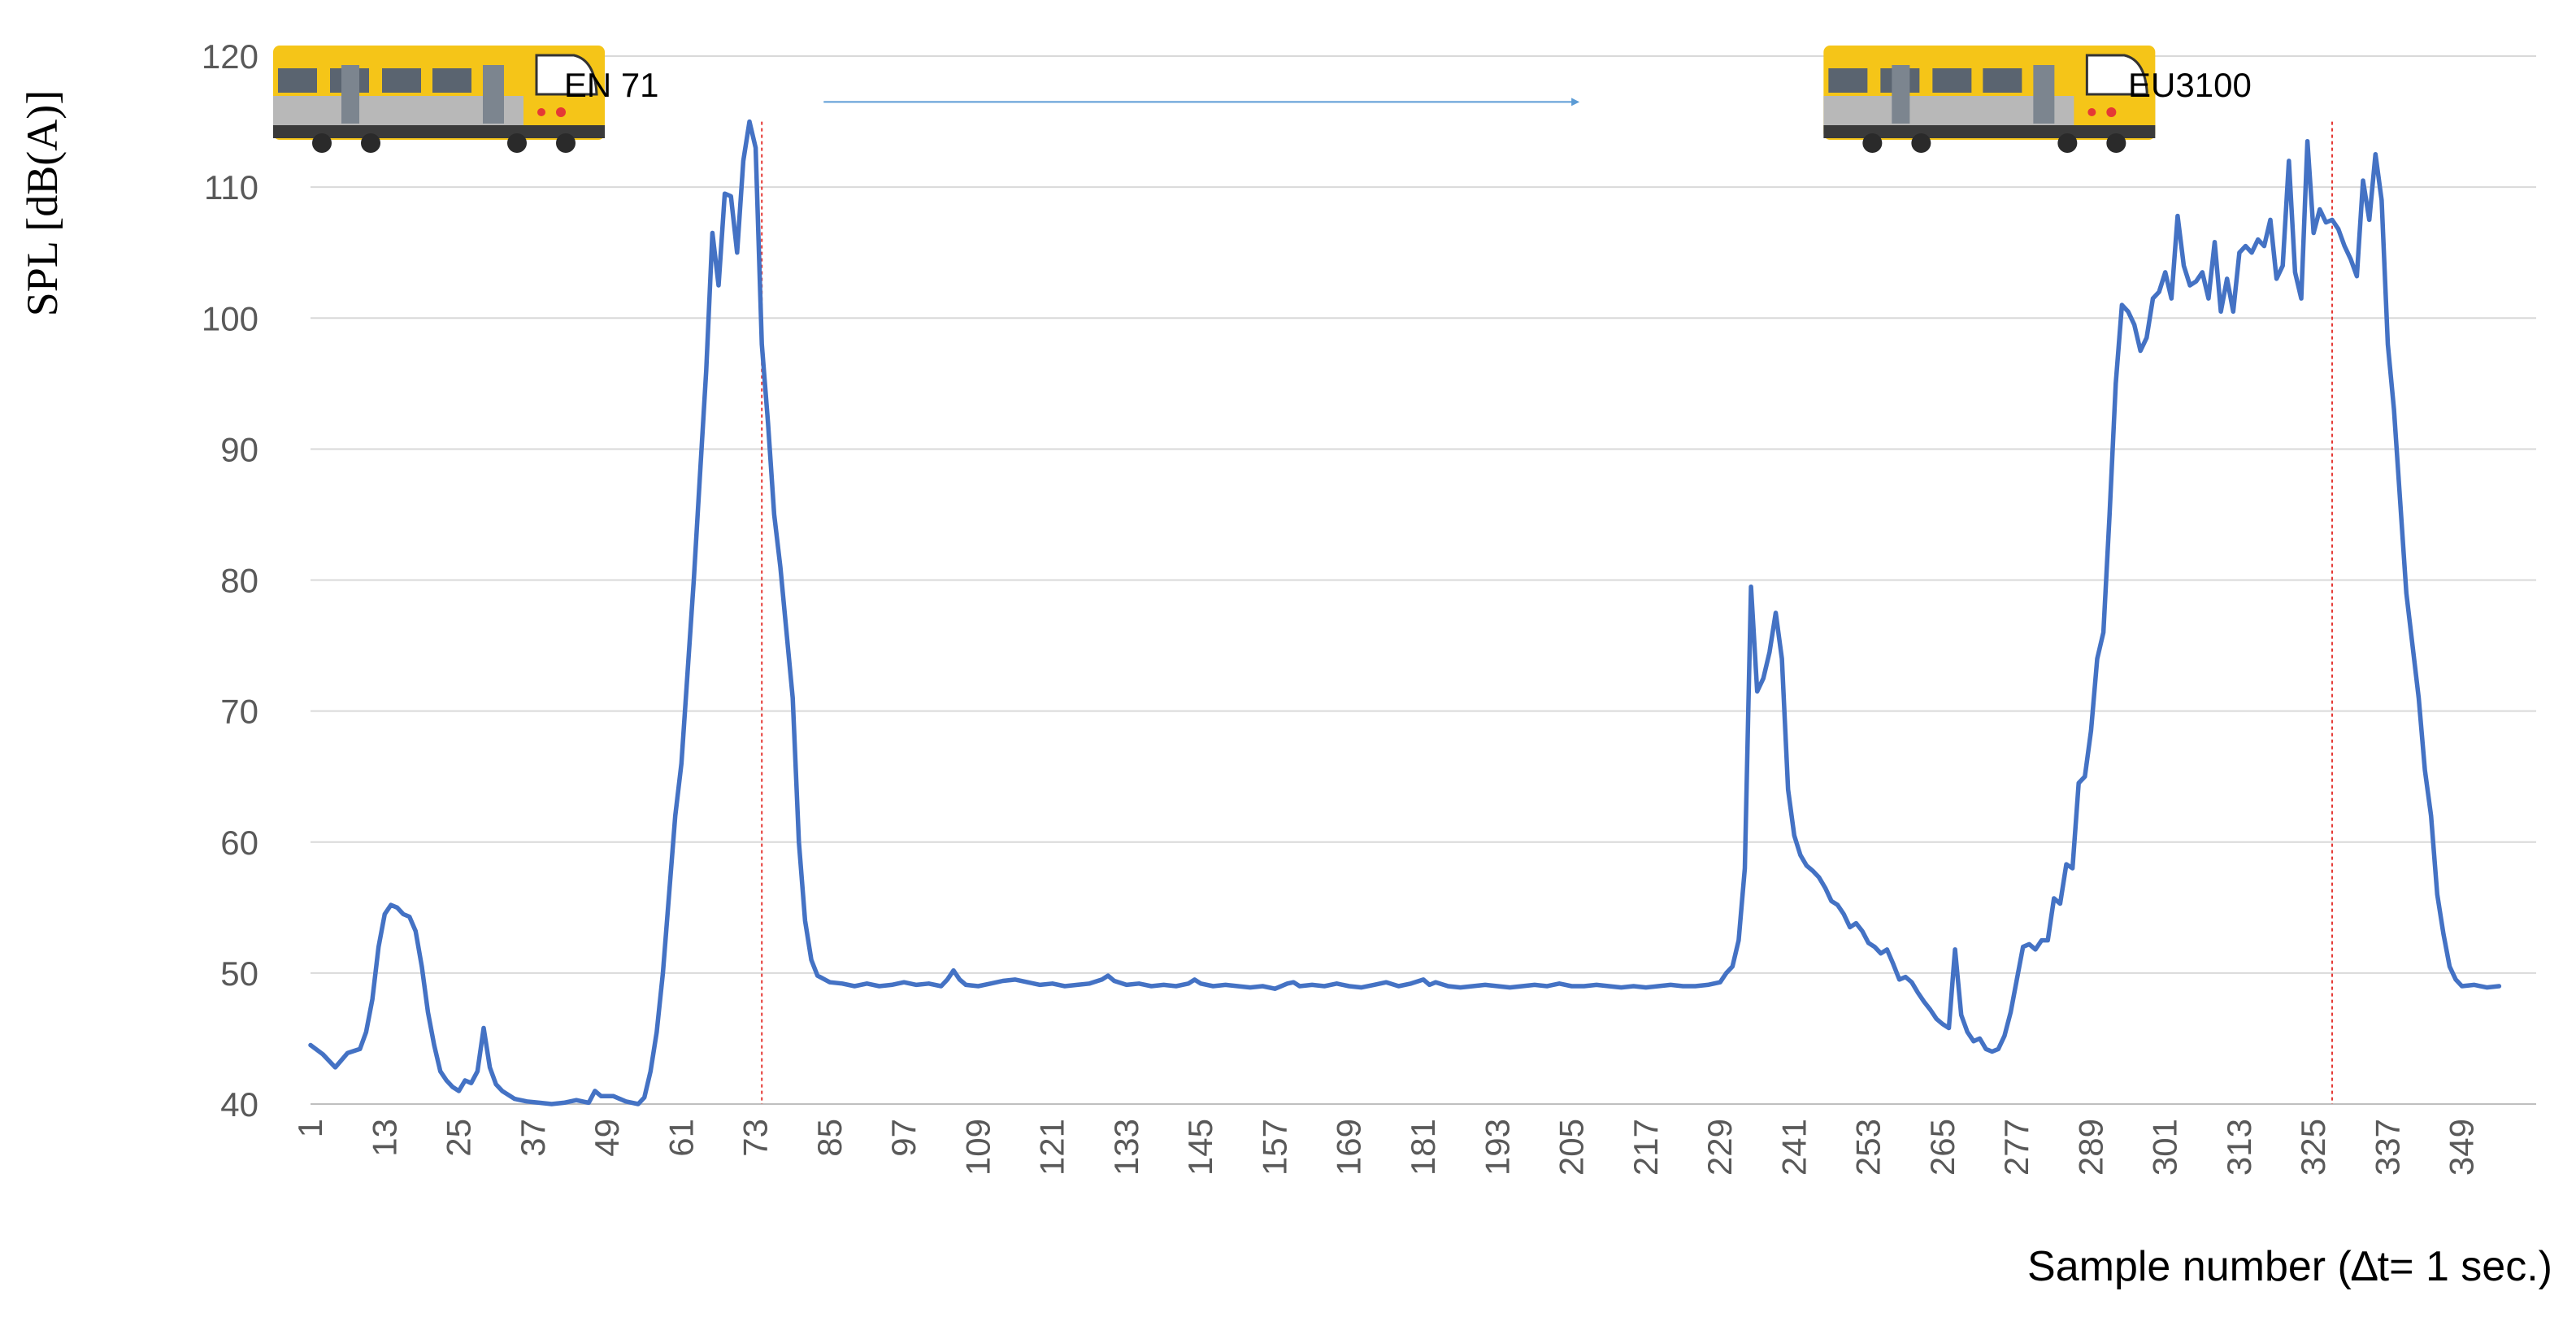 The image size is (2576, 1339). Describe the element at coordinates (239, 581) in the screenshot. I see `y-tick-label: 80` at that location.